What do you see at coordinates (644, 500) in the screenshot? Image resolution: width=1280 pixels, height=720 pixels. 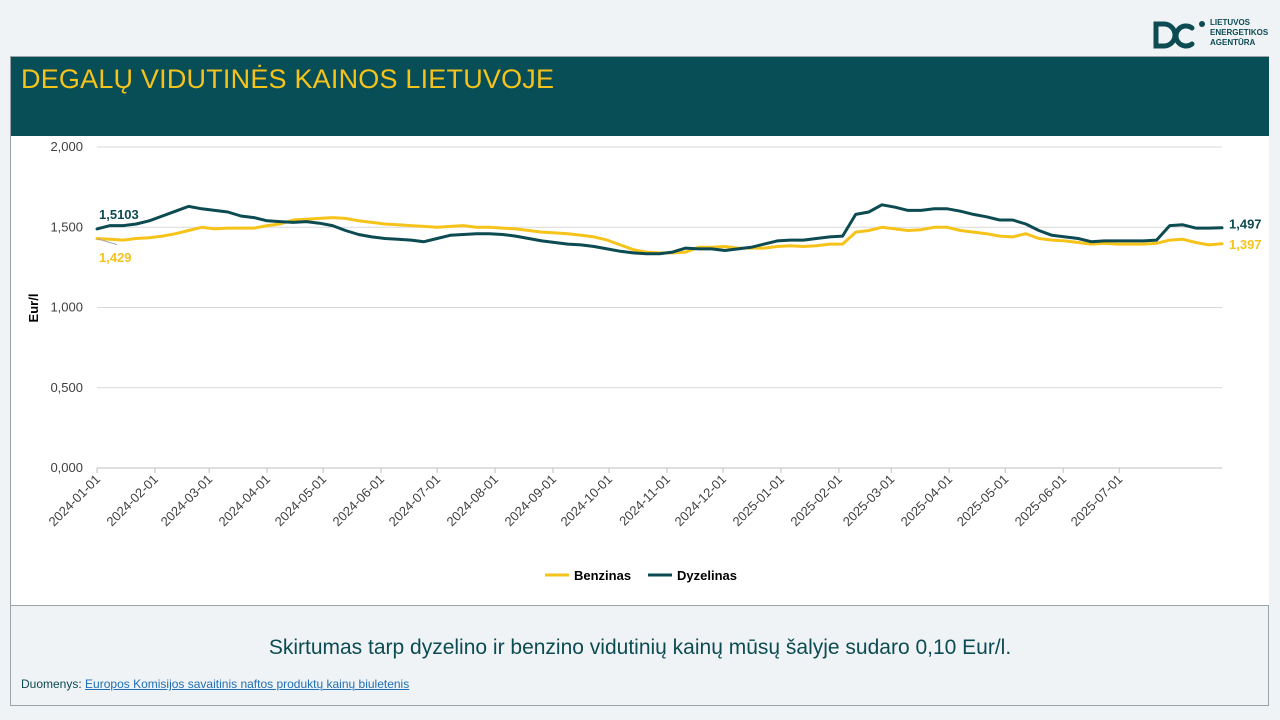 I see `x-tick-label: 2024-11-01` at bounding box center [644, 500].